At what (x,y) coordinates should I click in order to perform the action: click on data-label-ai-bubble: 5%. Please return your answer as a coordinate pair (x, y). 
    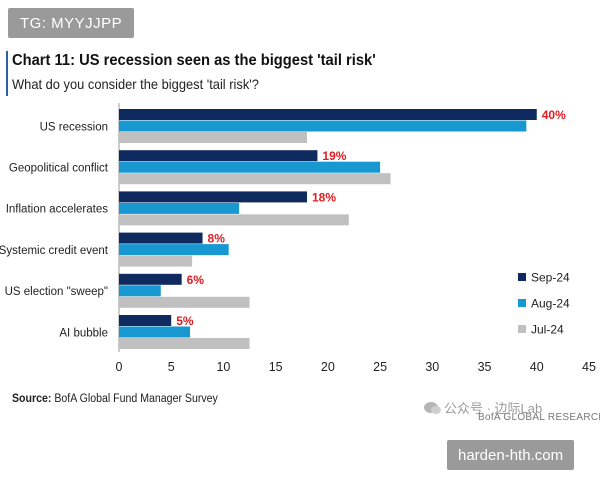
    Looking at the image, I should click on (185, 321).